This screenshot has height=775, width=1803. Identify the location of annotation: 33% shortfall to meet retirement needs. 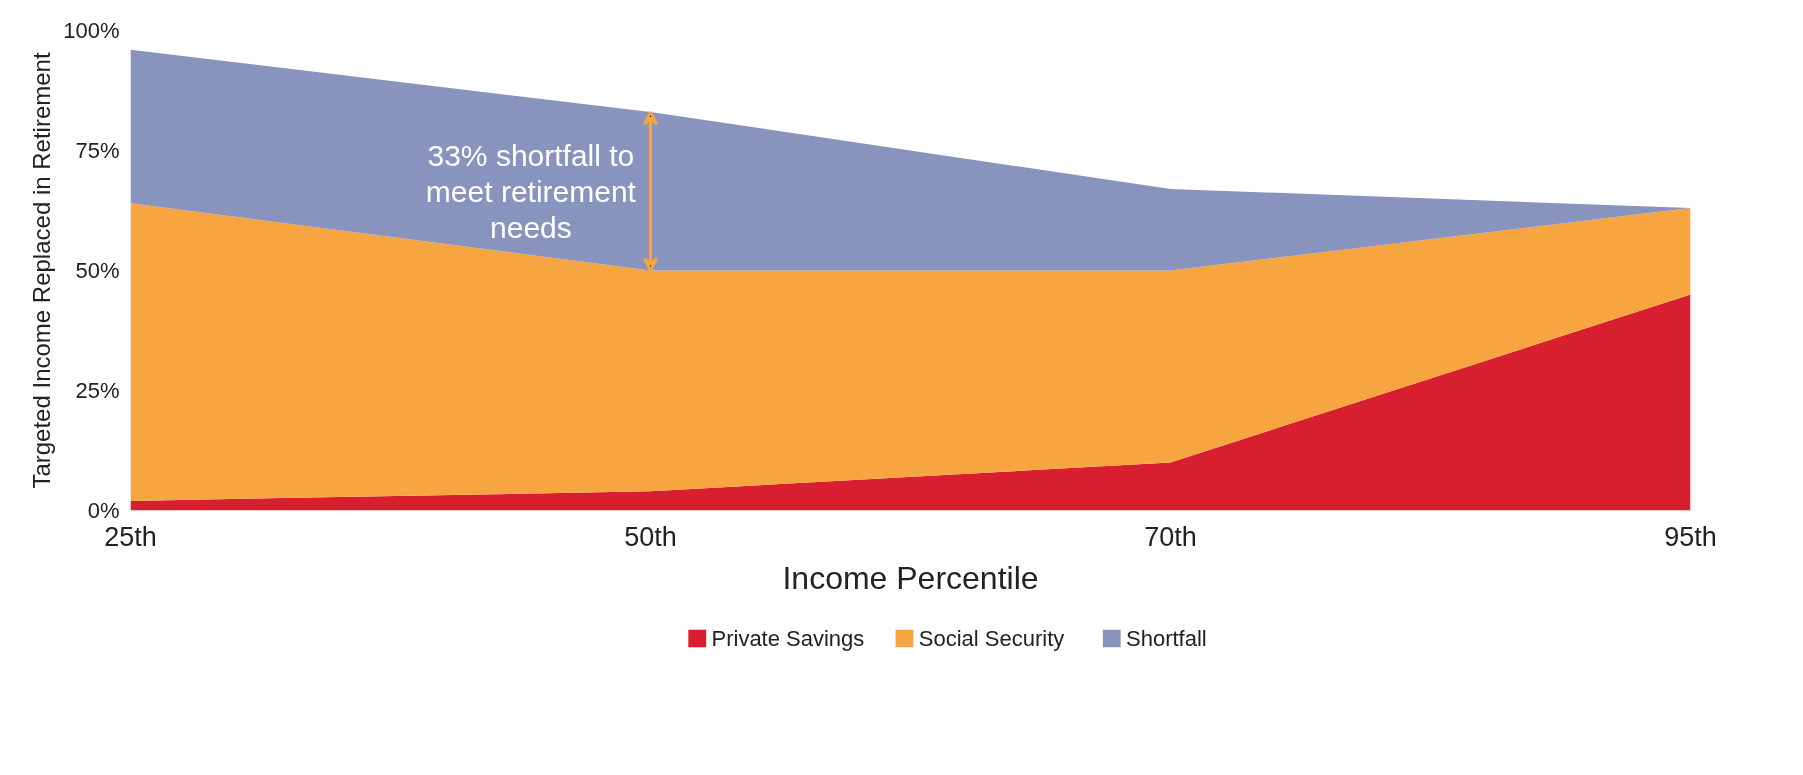
(531, 191).